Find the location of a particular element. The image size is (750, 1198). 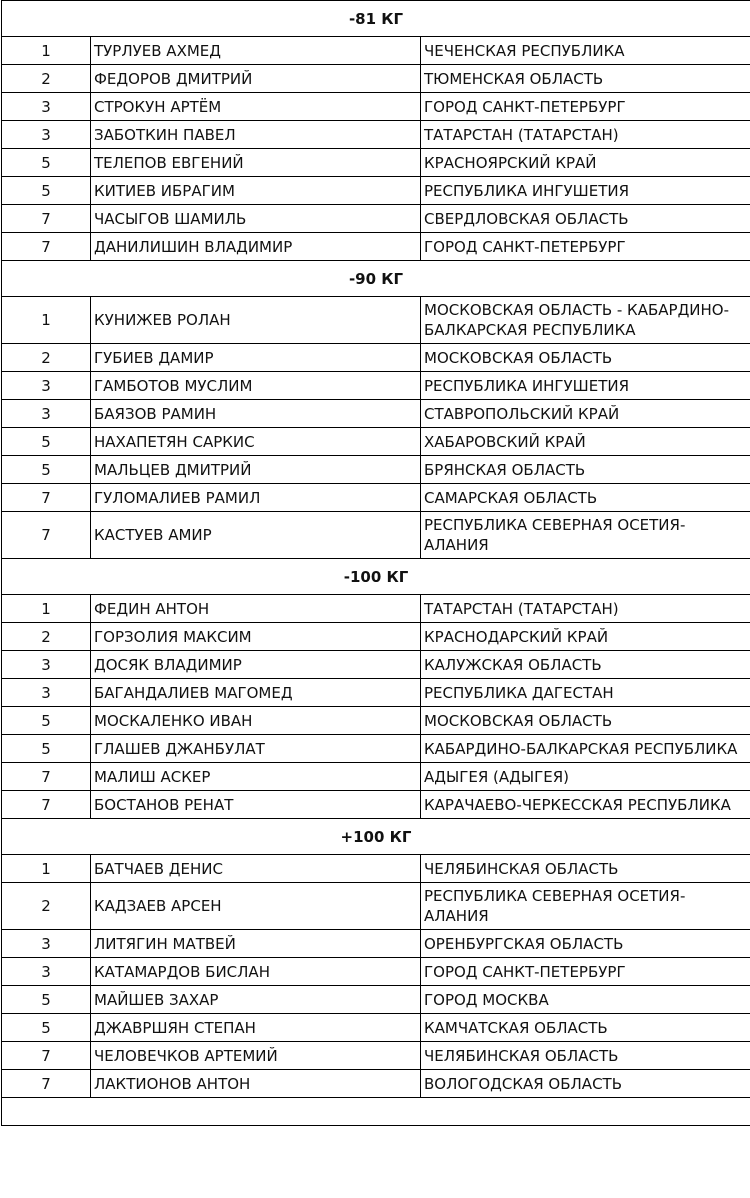

table-row: 3 КАТАМАРДОВ БИСЛАН ГОРОД САНКТ-ПЕТЕРБУРГ is located at coordinates (375, 971).